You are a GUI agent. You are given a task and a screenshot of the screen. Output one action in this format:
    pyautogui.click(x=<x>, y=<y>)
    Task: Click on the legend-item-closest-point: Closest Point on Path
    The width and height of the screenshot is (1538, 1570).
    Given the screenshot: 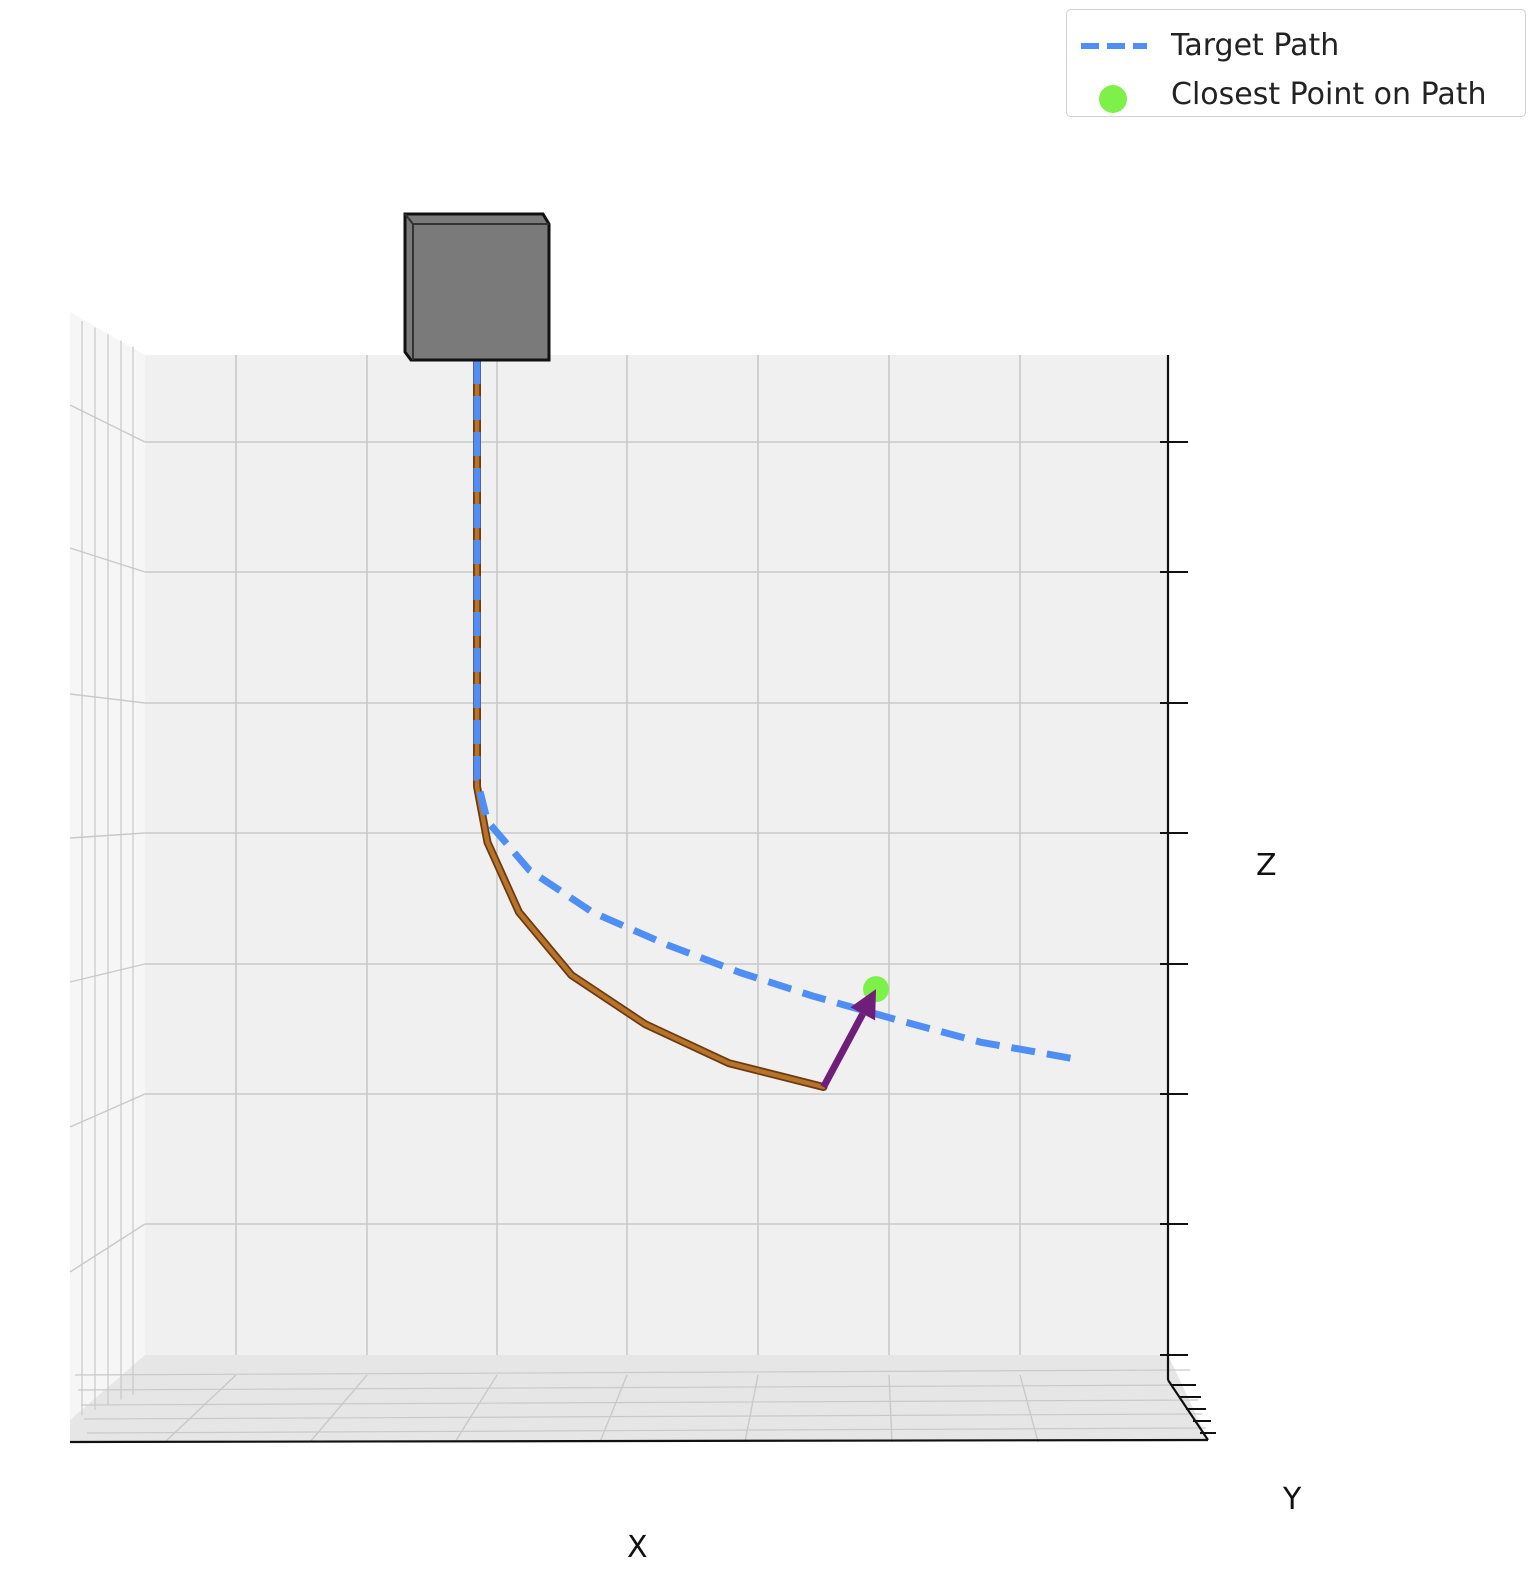 What is the action you would take?
    pyautogui.click(x=1296, y=93)
    